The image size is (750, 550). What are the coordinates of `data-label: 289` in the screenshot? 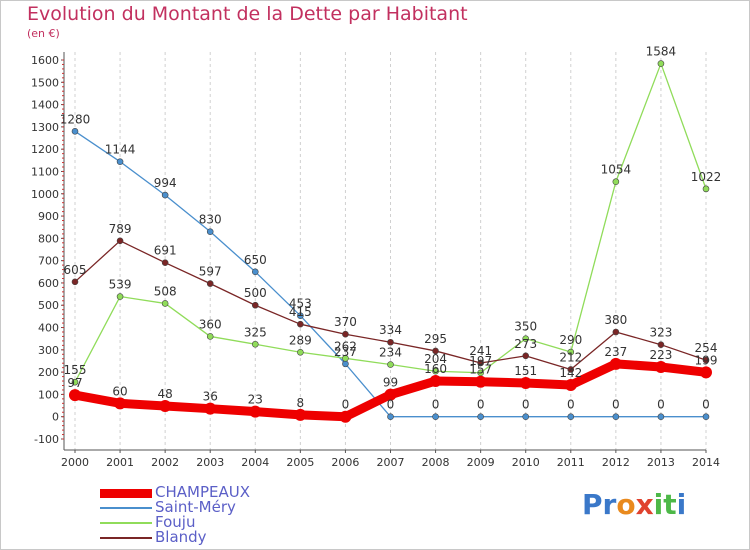 It's located at (300, 340).